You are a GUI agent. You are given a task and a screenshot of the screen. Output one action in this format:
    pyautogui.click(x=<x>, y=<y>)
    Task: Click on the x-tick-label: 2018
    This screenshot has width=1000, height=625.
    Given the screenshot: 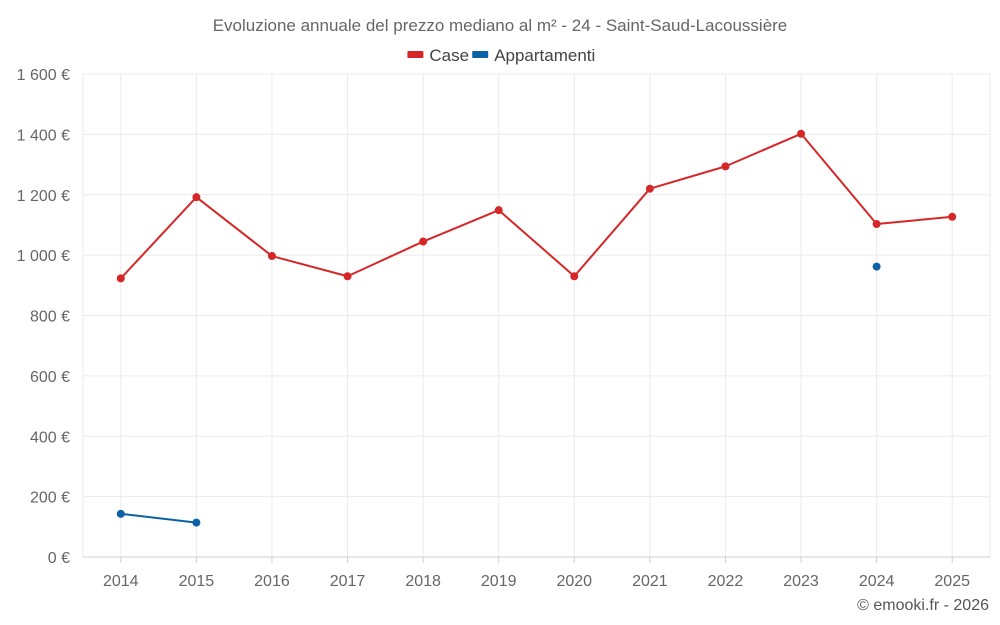 What is the action you would take?
    pyautogui.click(x=423, y=581)
    